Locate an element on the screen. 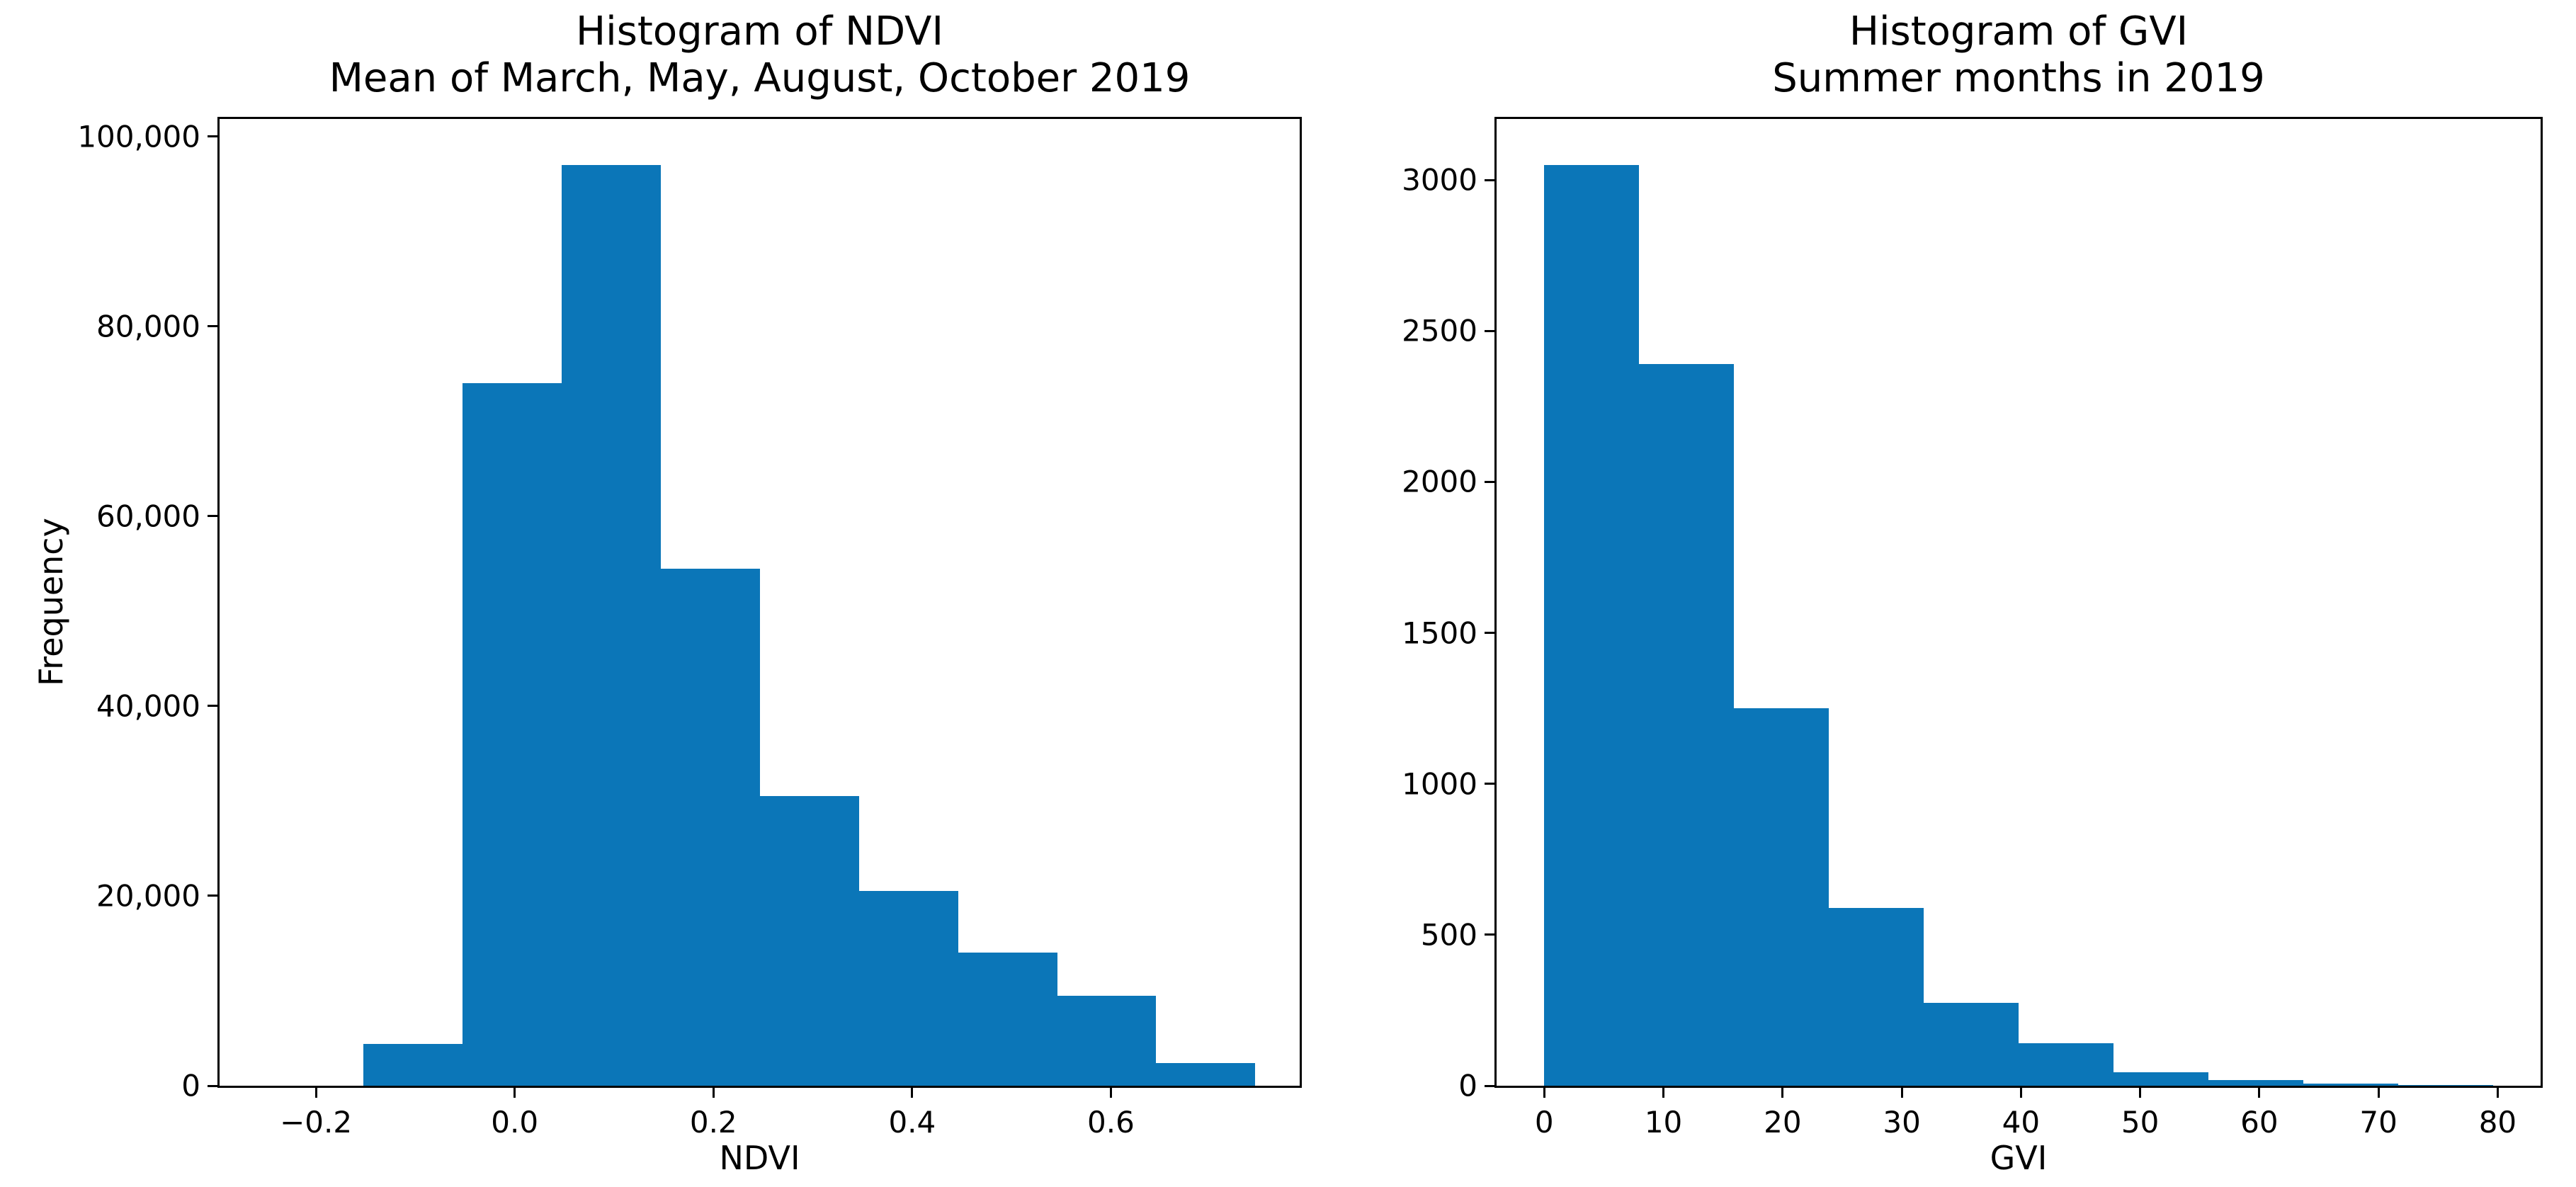 Image resolution: width=2576 pixels, height=1187 pixels. chart-subtitle: Mean of March, May, August, October 2019 is located at coordinates (760, 78).